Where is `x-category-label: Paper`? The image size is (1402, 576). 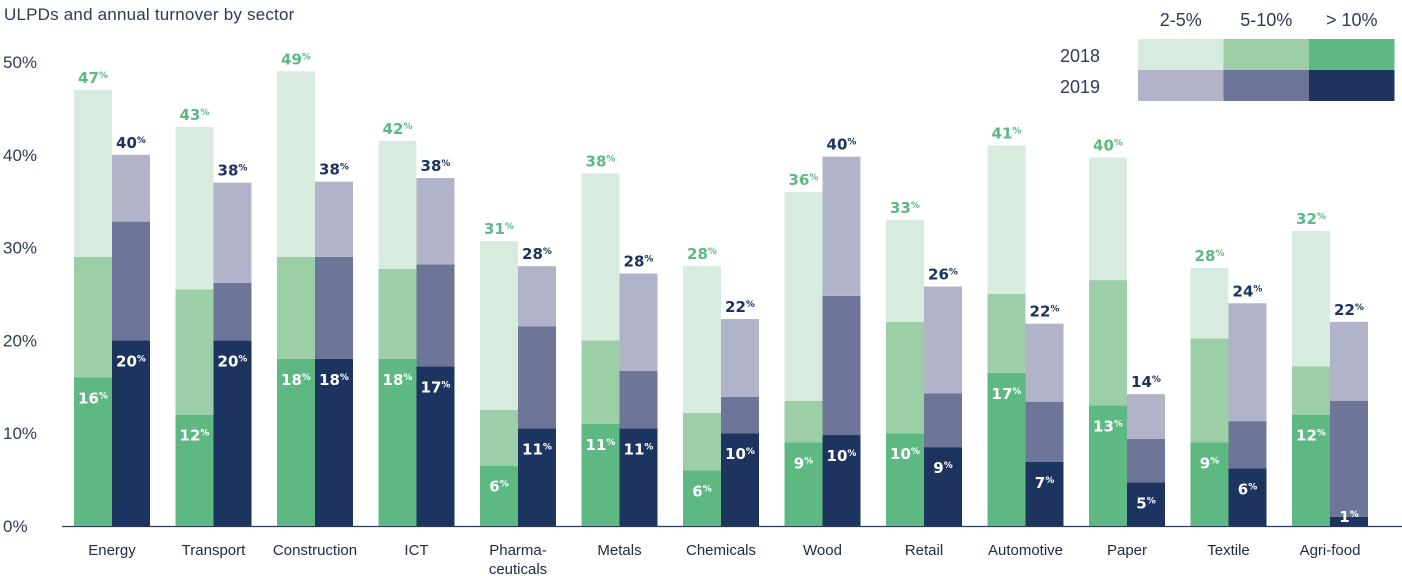 x-category-label: Paper is located at coordinates (1127, 550).